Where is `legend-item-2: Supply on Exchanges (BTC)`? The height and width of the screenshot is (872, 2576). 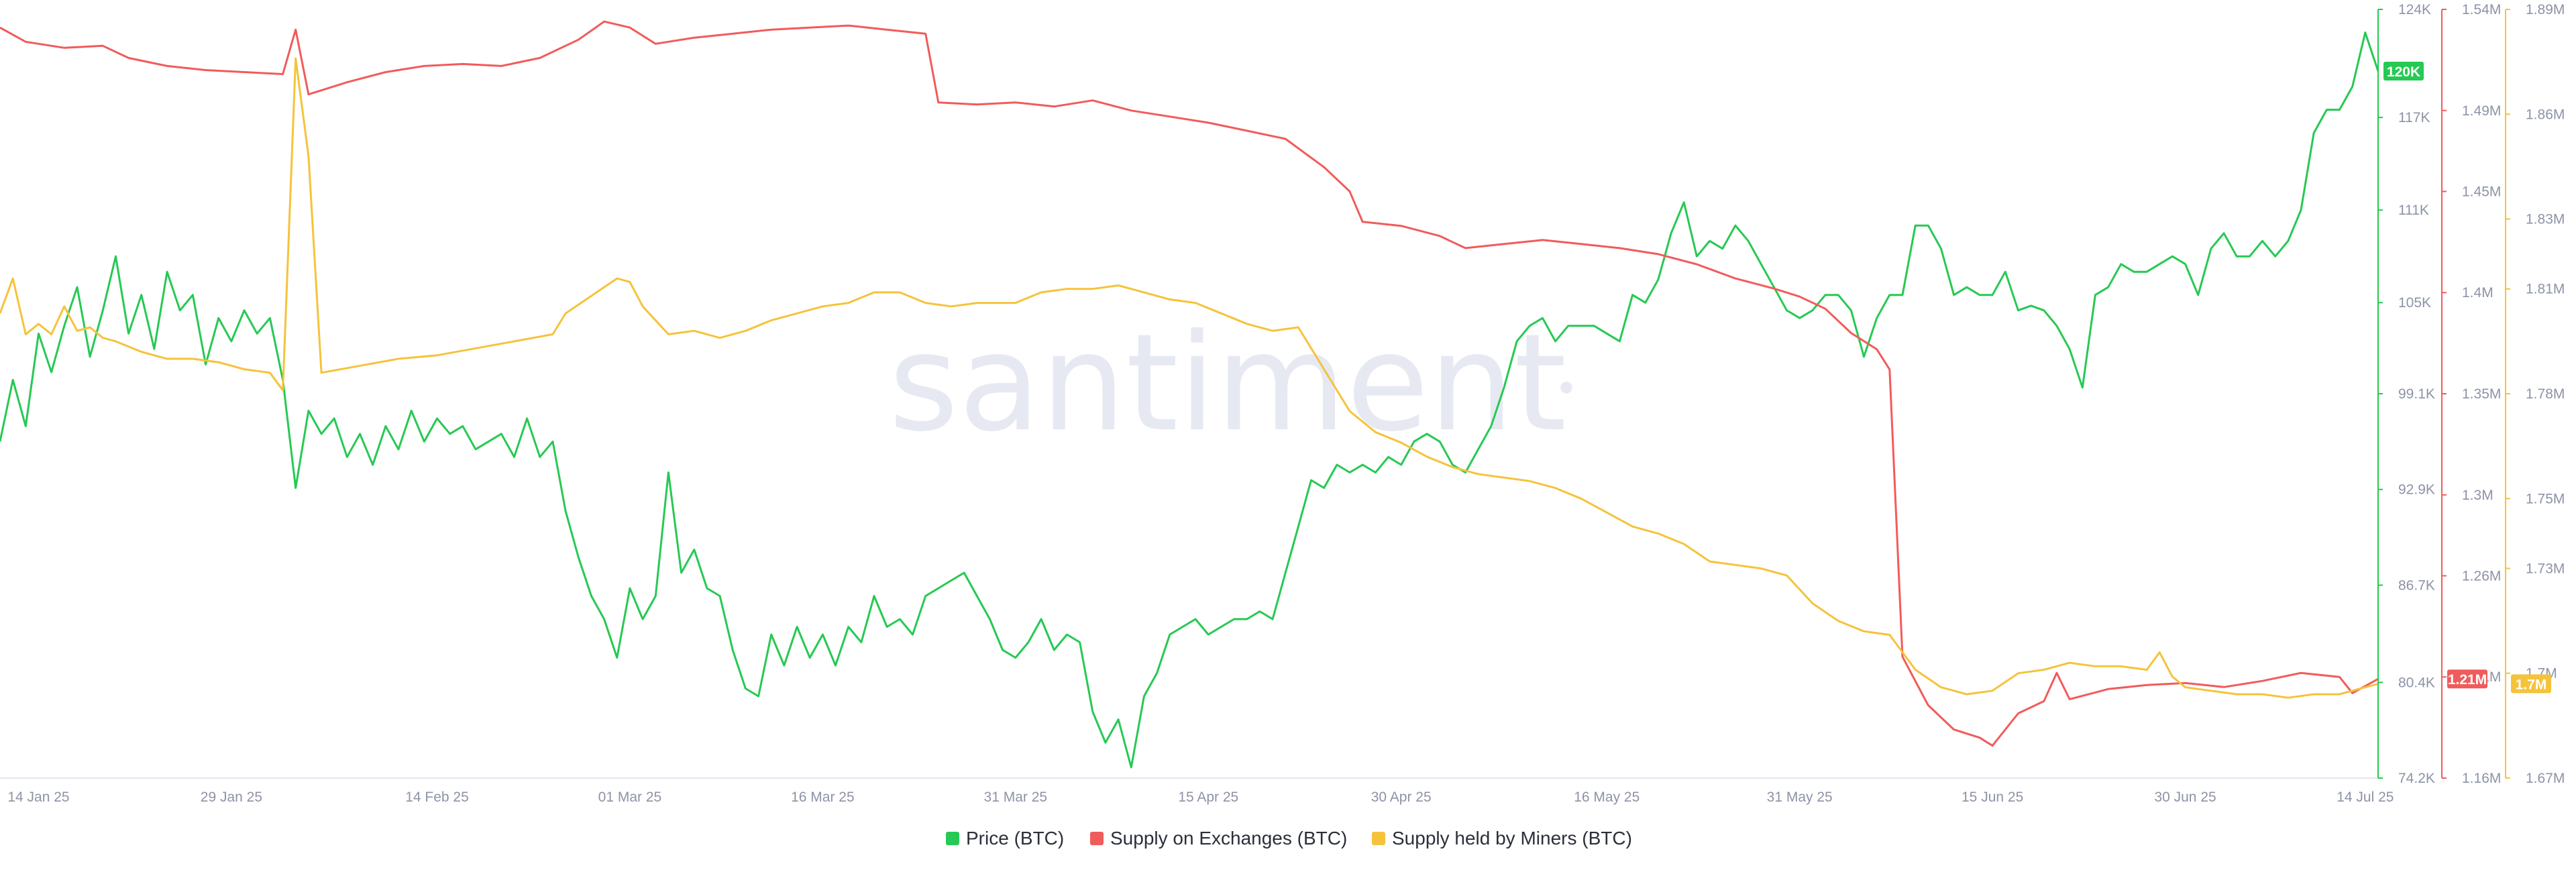 legend-item-2: Supply on Exchanges (BTC) is located at coordinates (1218, 839).